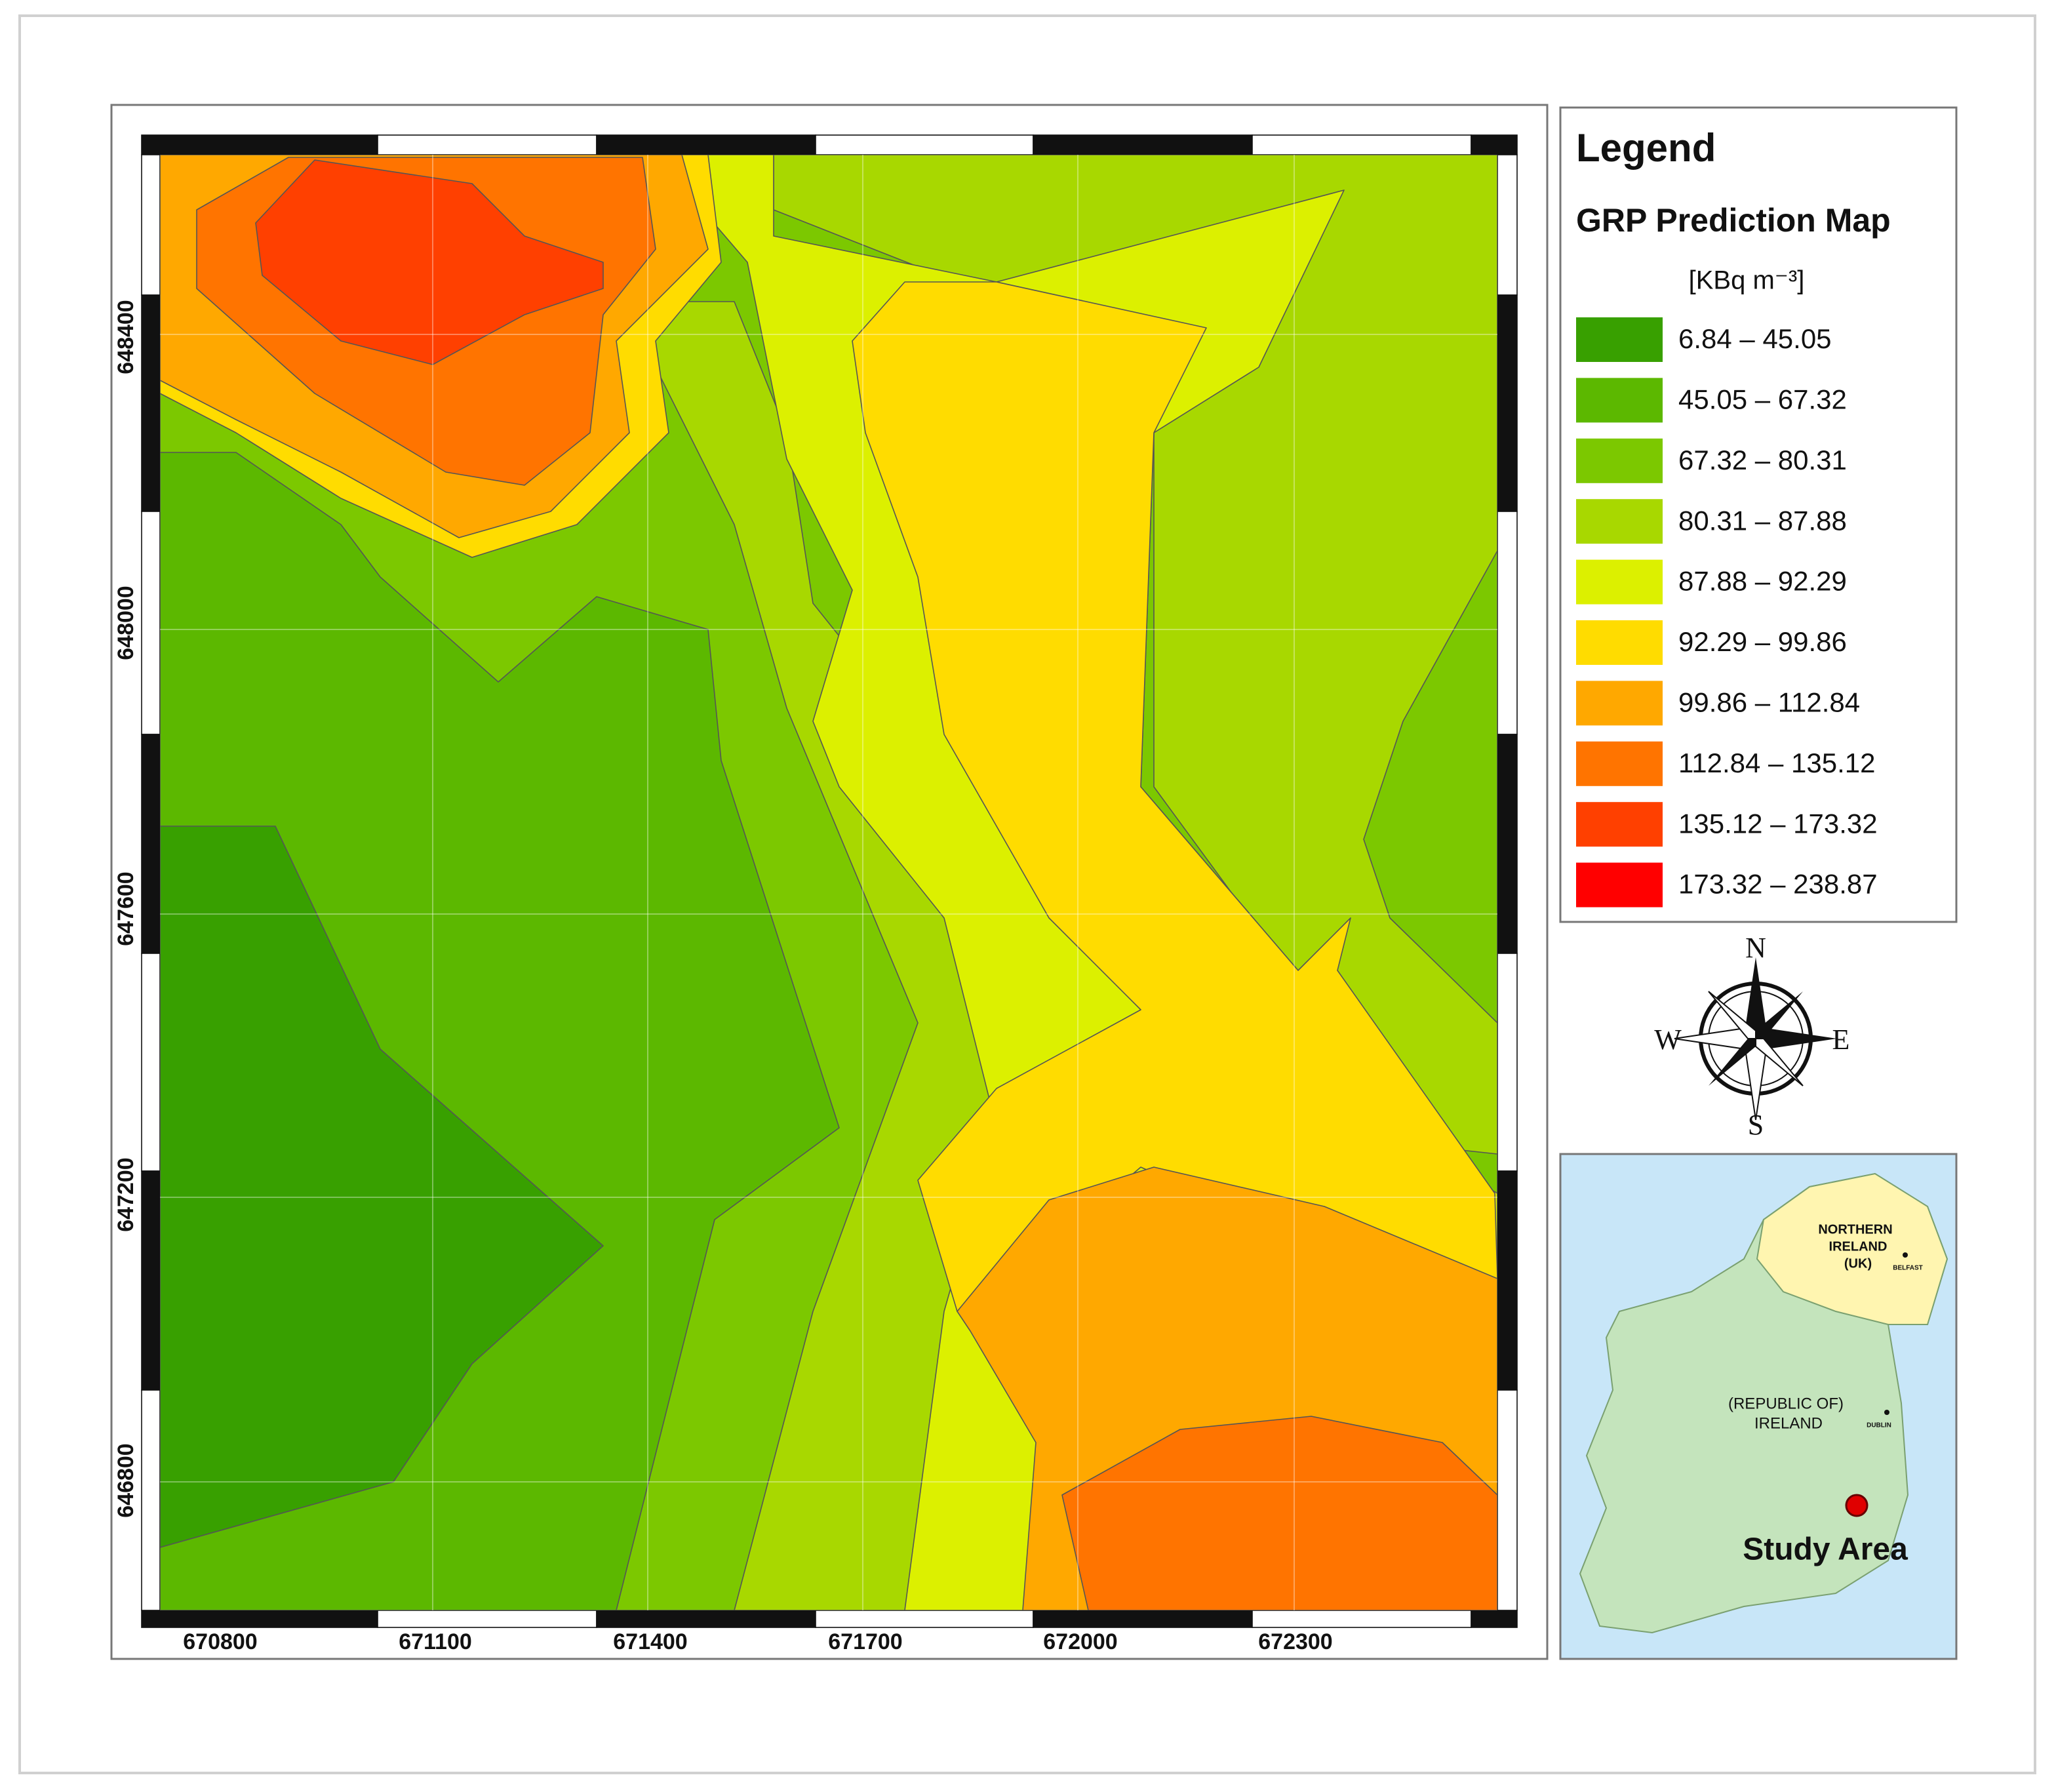 The height and width of the screenshot is (1792, 2056). I want to click on legend-subtitle: GRP Prediction Map, so click(1733, 220).